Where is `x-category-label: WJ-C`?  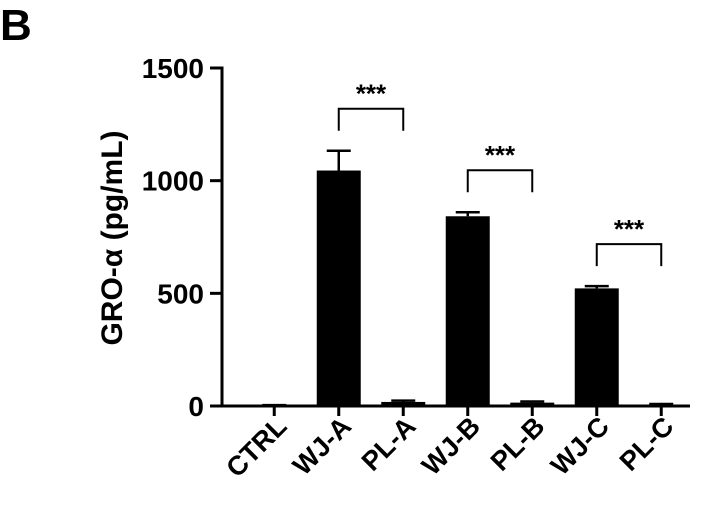 x-category-label: WJ-C is located at coordinates (580, 446).